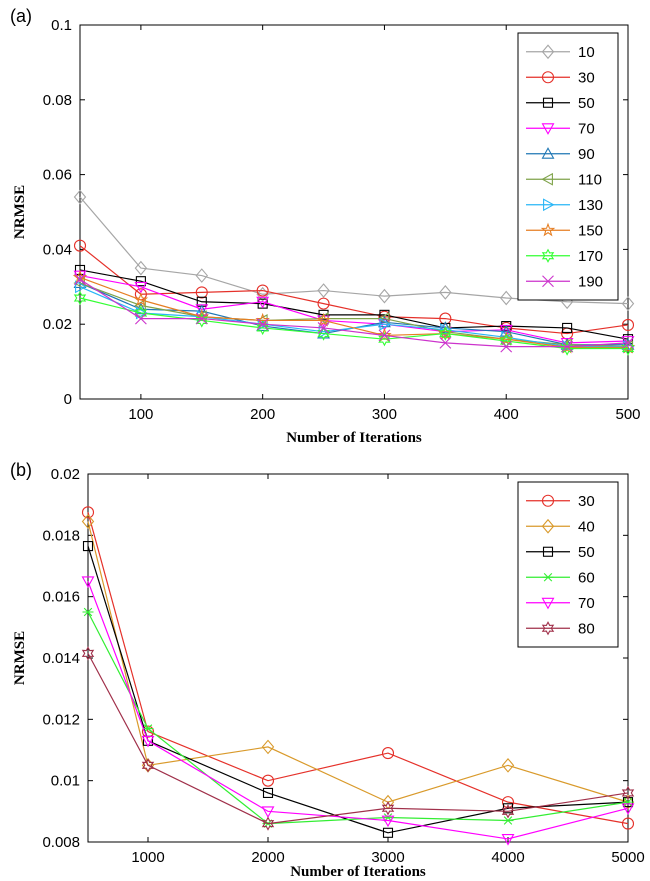 The width and height of the screenshot is (650, 881). Describe the element at coordinates (384, 414) in the screenshot. I see `panel-a-x-tick-label: 300` at that location.